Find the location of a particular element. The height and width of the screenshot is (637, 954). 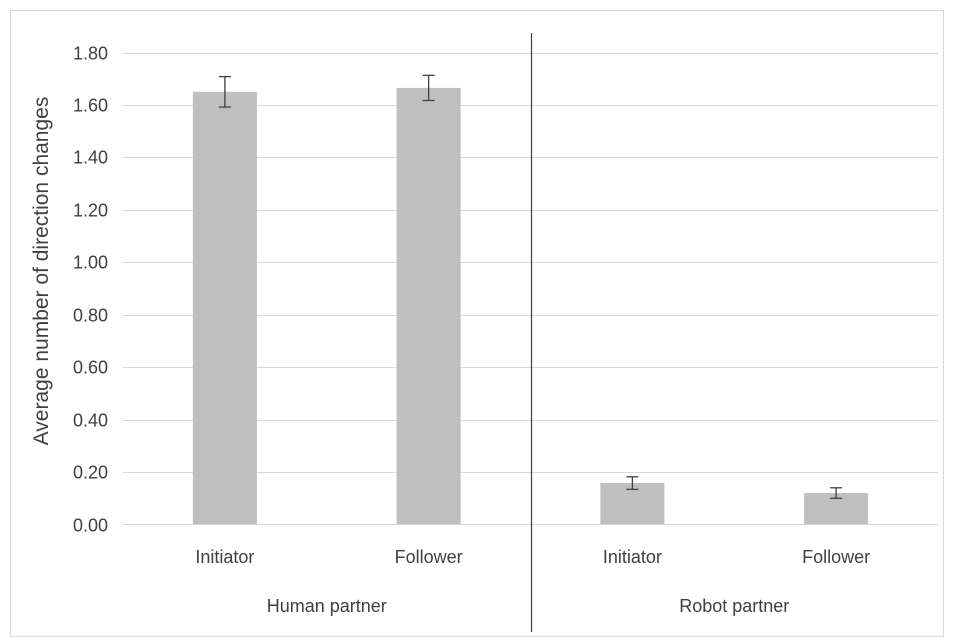

y-tick-label: 1.80 is located at coordinates (90, 54).